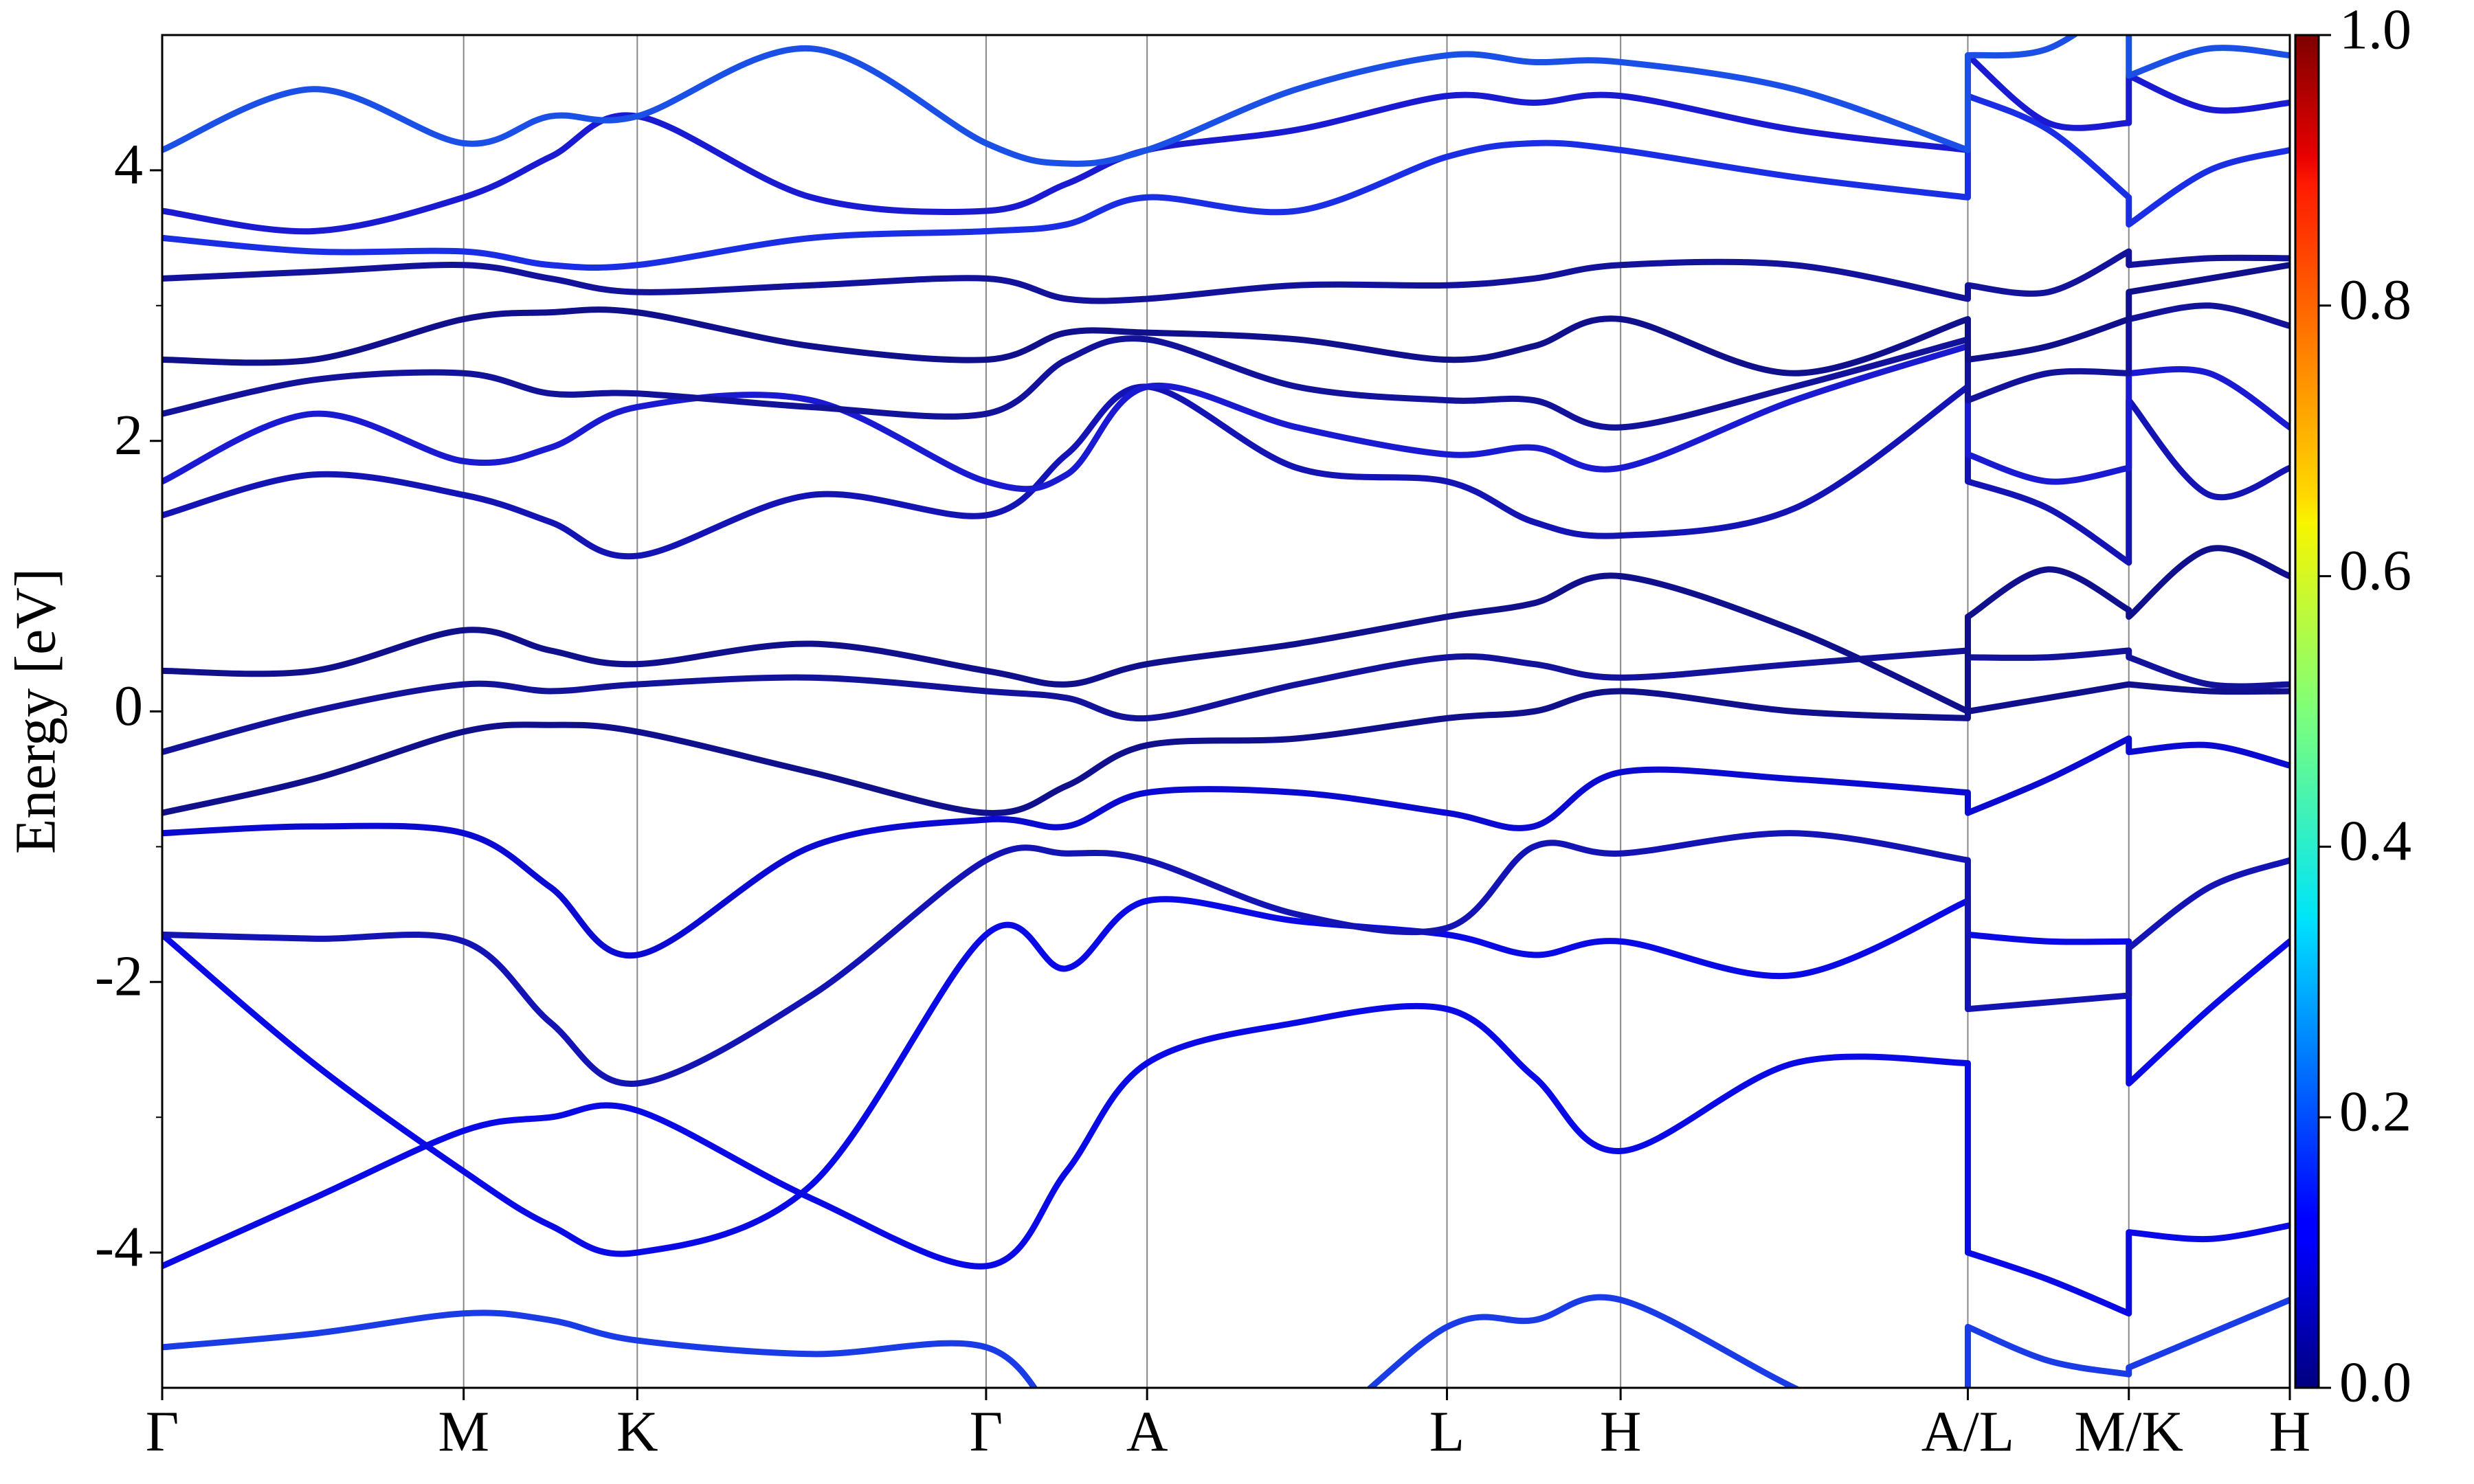  What do you see at coordinates (35, 711) in the screenshot?
I see `y-axis-label: Energy [eV]` at bounding box center [35, 711].